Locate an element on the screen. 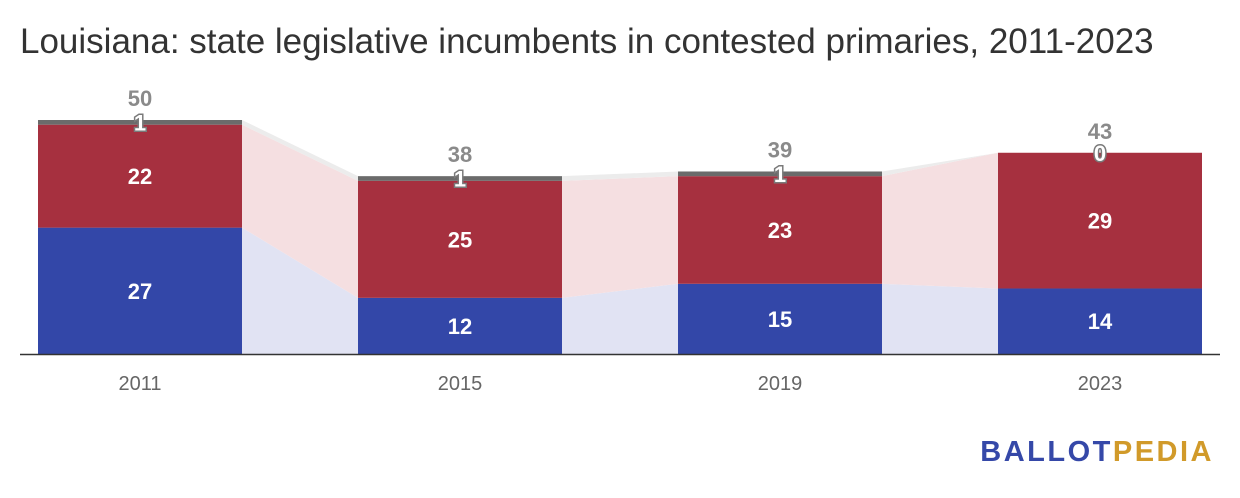  bar-republican-2023 is located at coordinates (1100, 220).